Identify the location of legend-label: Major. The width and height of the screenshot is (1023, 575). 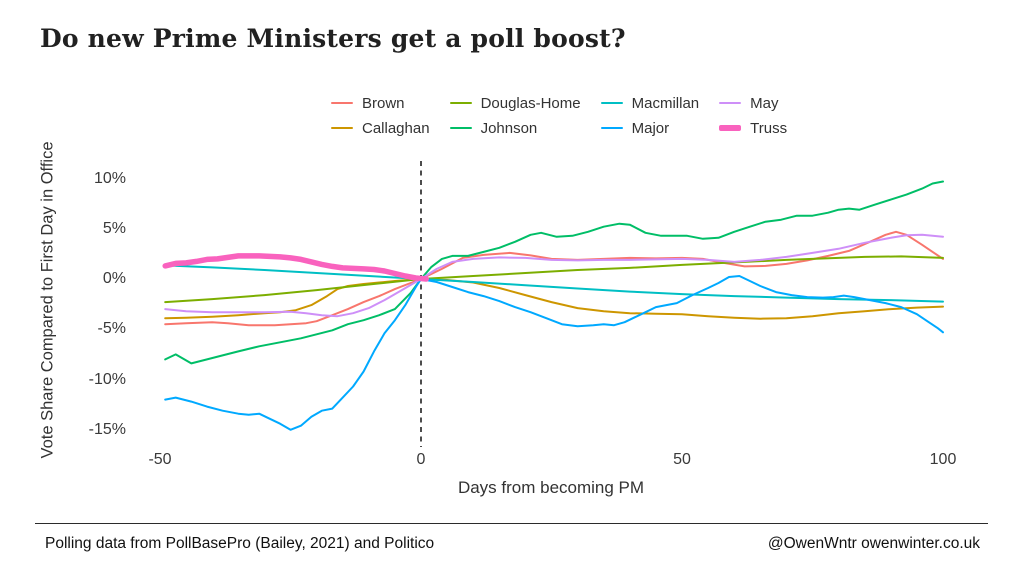
(650, 128).